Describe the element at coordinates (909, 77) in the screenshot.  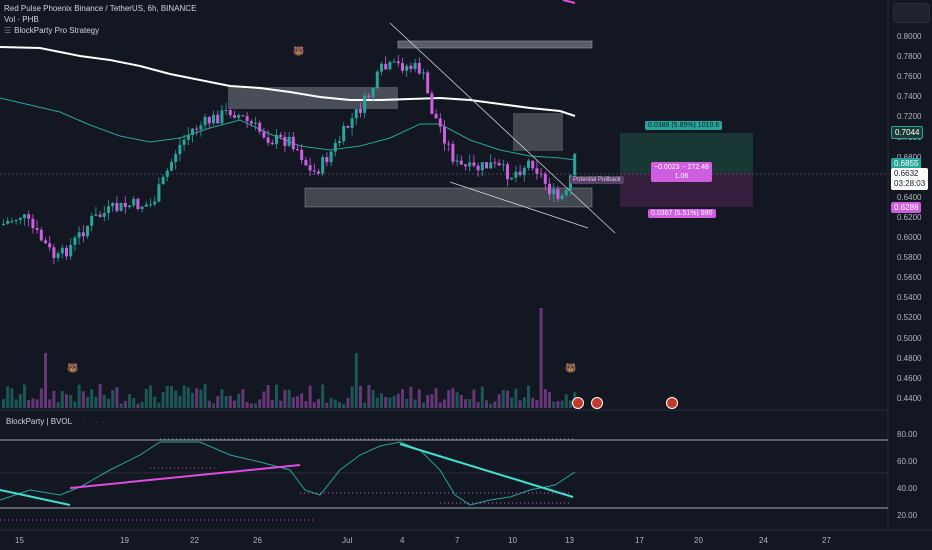
I see `price-axis-label: 0.7600` at that location.